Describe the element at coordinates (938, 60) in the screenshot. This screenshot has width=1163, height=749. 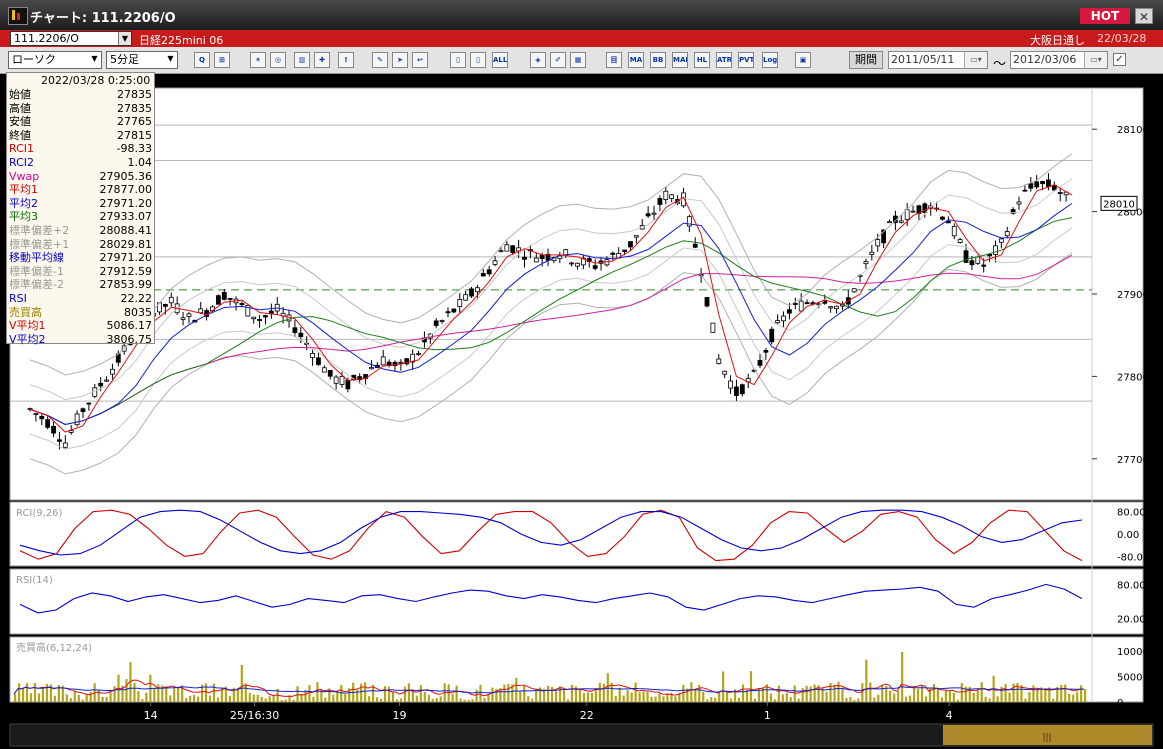
I see `date-from-field: 2011/05/11 ▭▾` at that location.